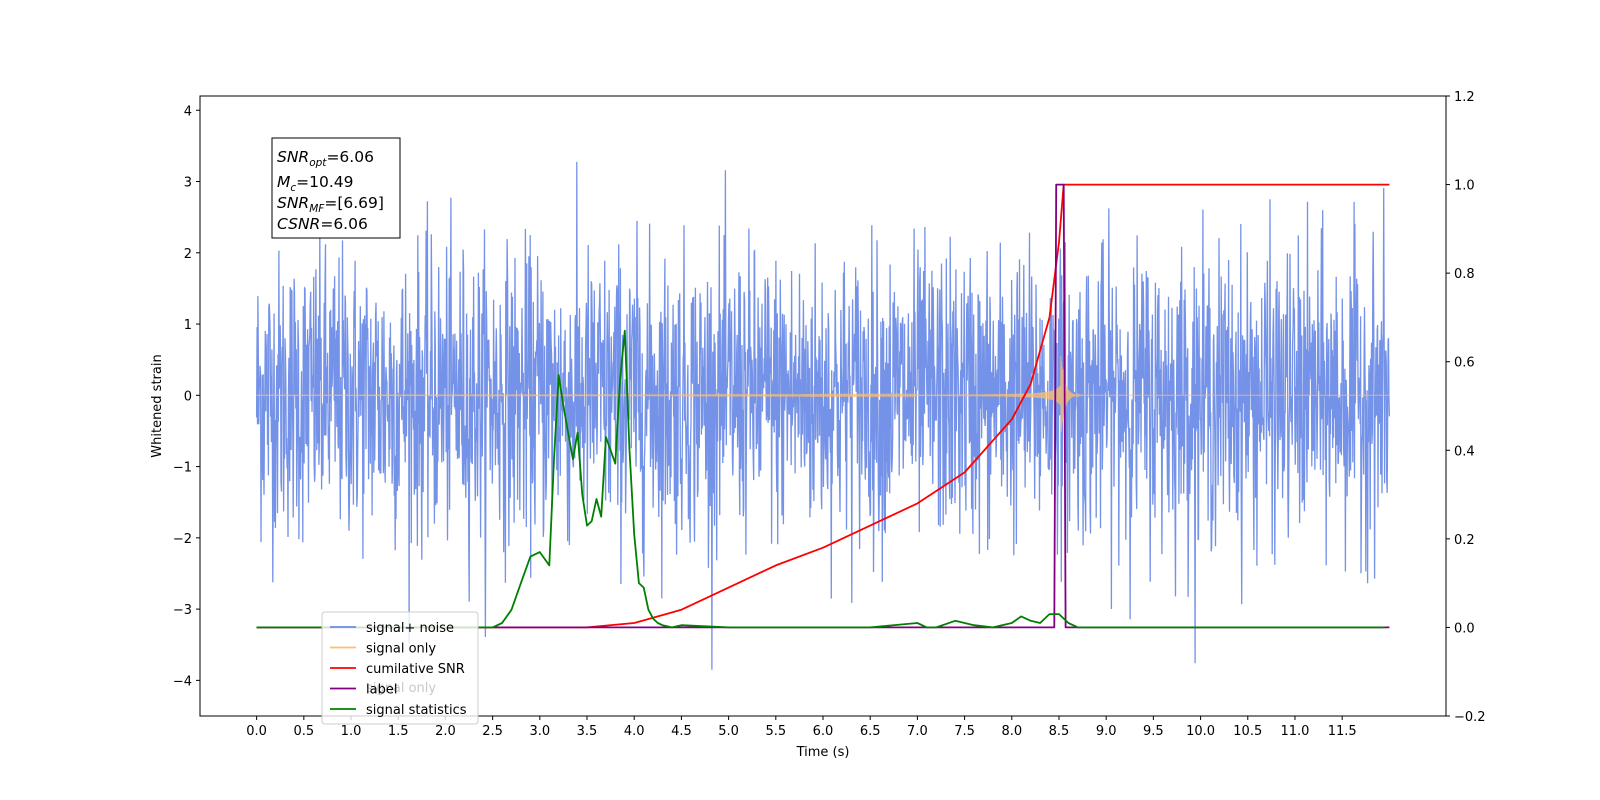  What do you see at coordinates (415, 669) in the screenshot?
I see `legend-label: cumilative SNR` at bounding box center [415, 669].